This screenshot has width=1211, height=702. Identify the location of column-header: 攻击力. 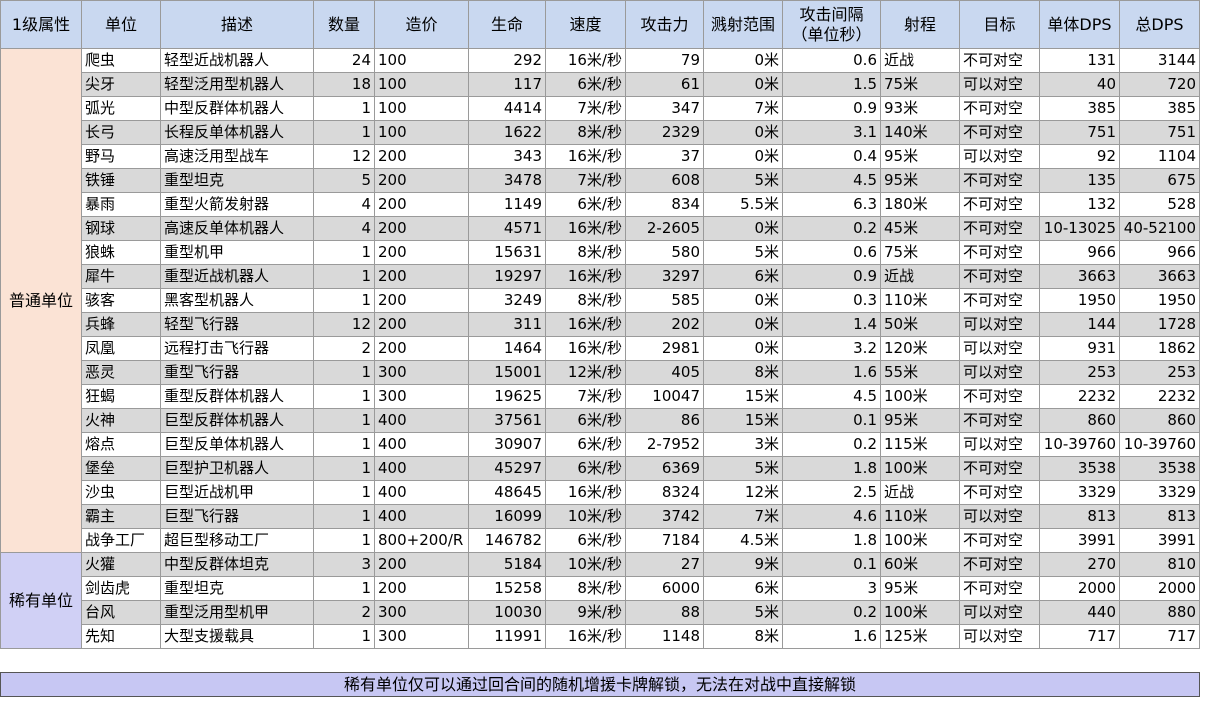
(664, 24).